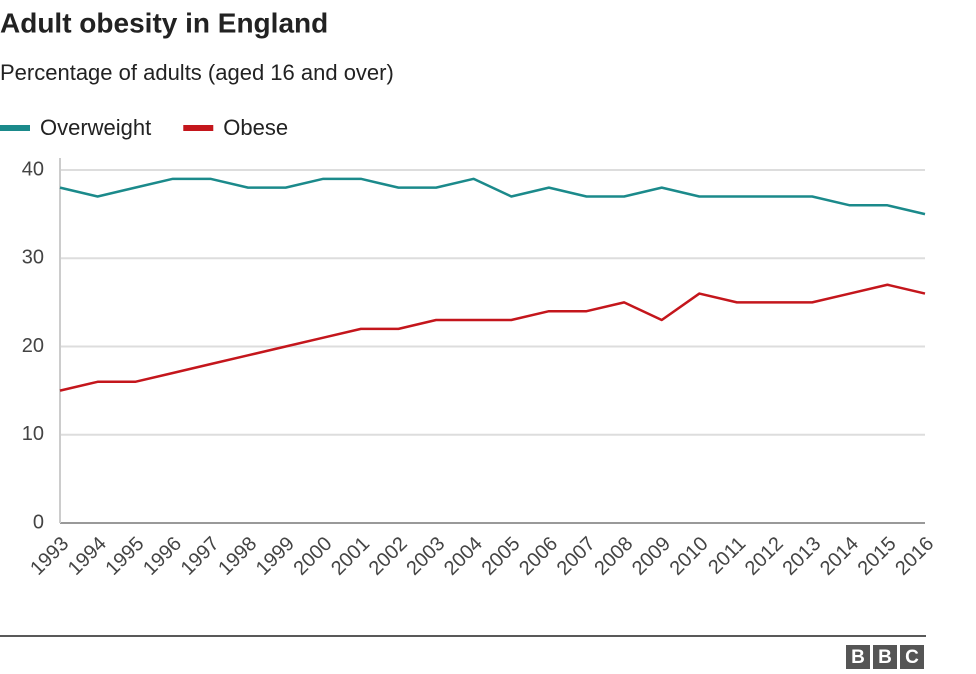 Image resolution: width=976 pixels, height=674 pixels. What do you see at coordinates (33, 258) in the screenshot?
I see `y-tick-label: 30` at bounding box center [33, 258].